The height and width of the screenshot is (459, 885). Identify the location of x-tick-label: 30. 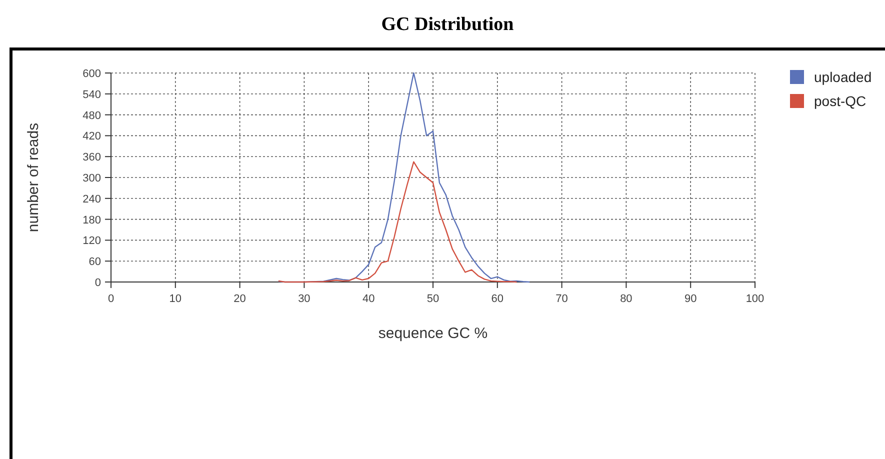
(304, 299).